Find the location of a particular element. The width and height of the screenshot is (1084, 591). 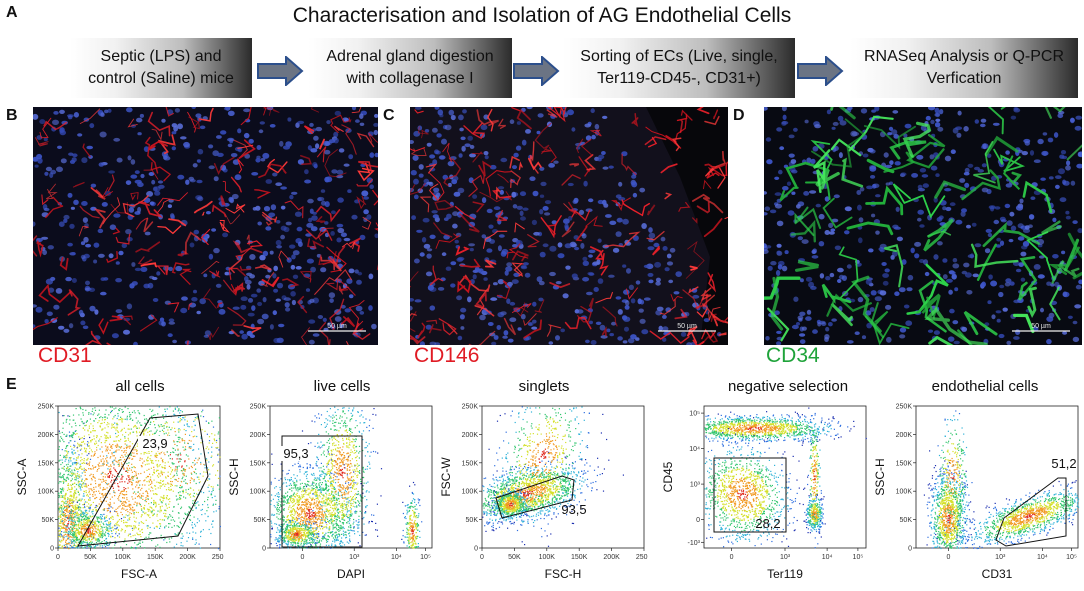

gate-percentage: 95,3 is located at coordinates (296, 453).